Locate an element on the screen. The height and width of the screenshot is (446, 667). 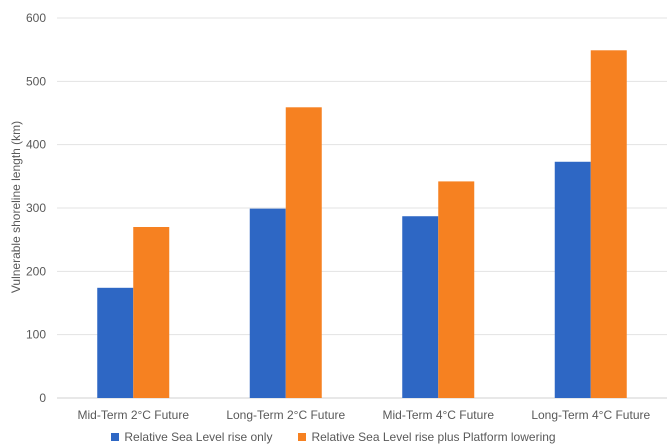
y-tick-label: 200 is located at coordinates (36, 271).